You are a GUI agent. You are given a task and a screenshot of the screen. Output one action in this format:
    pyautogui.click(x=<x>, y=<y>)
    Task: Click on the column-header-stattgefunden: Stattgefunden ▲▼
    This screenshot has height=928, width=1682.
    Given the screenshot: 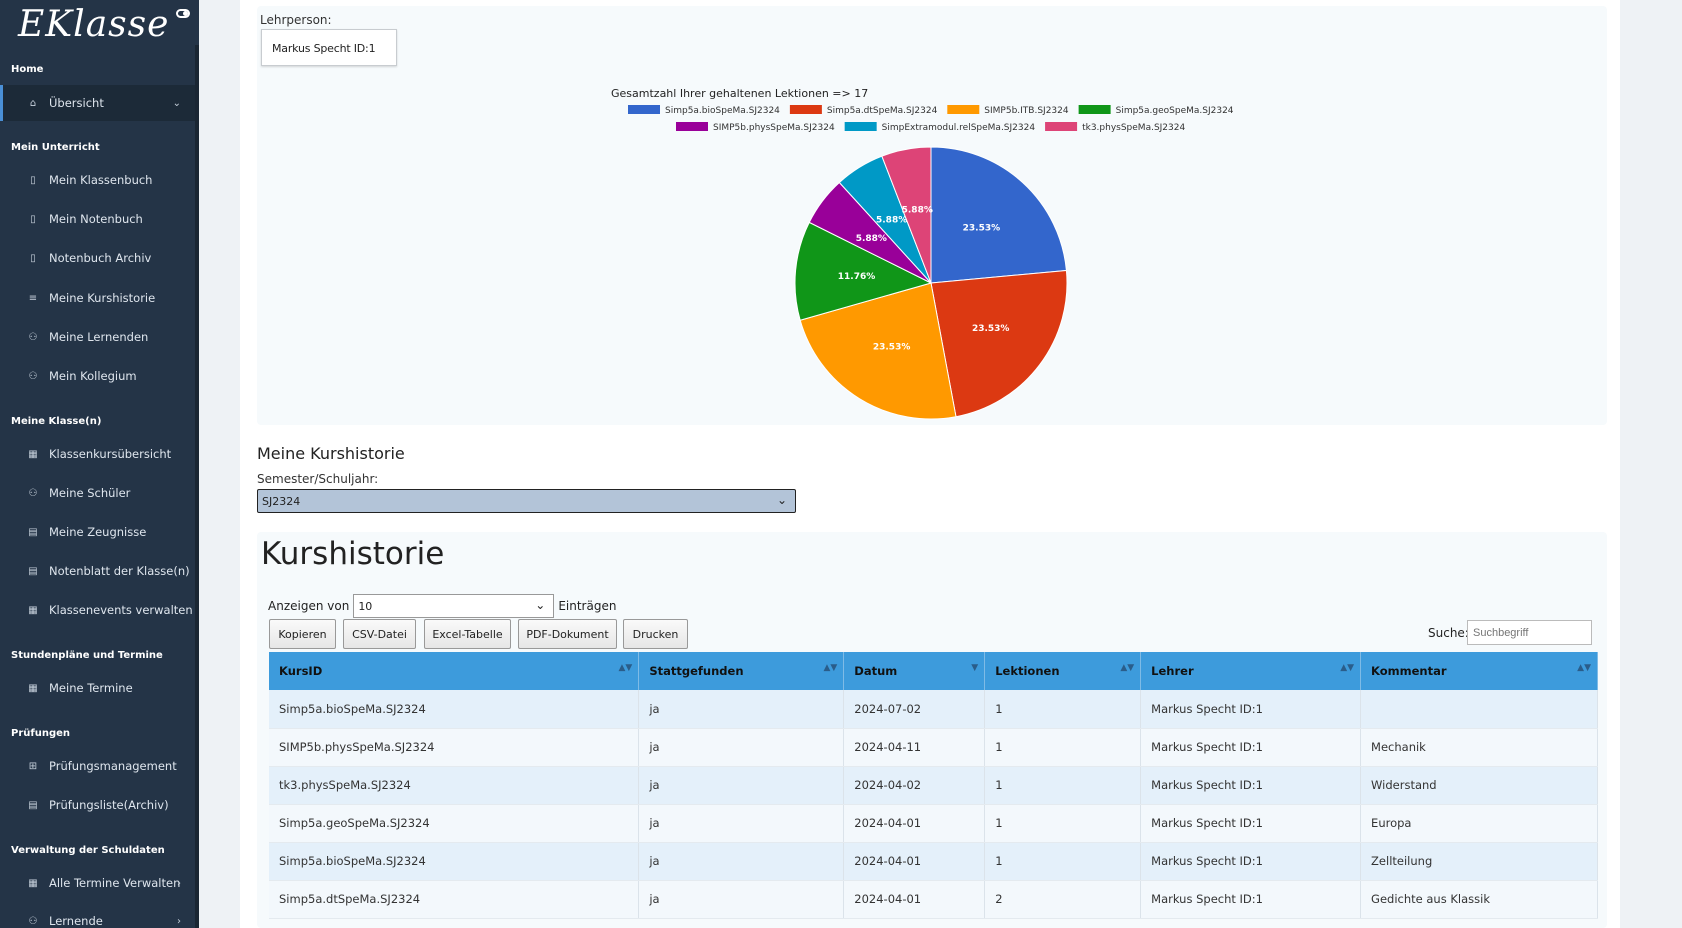 What is the action you would take?
    pyautogui.click(x=741, y=671)
    